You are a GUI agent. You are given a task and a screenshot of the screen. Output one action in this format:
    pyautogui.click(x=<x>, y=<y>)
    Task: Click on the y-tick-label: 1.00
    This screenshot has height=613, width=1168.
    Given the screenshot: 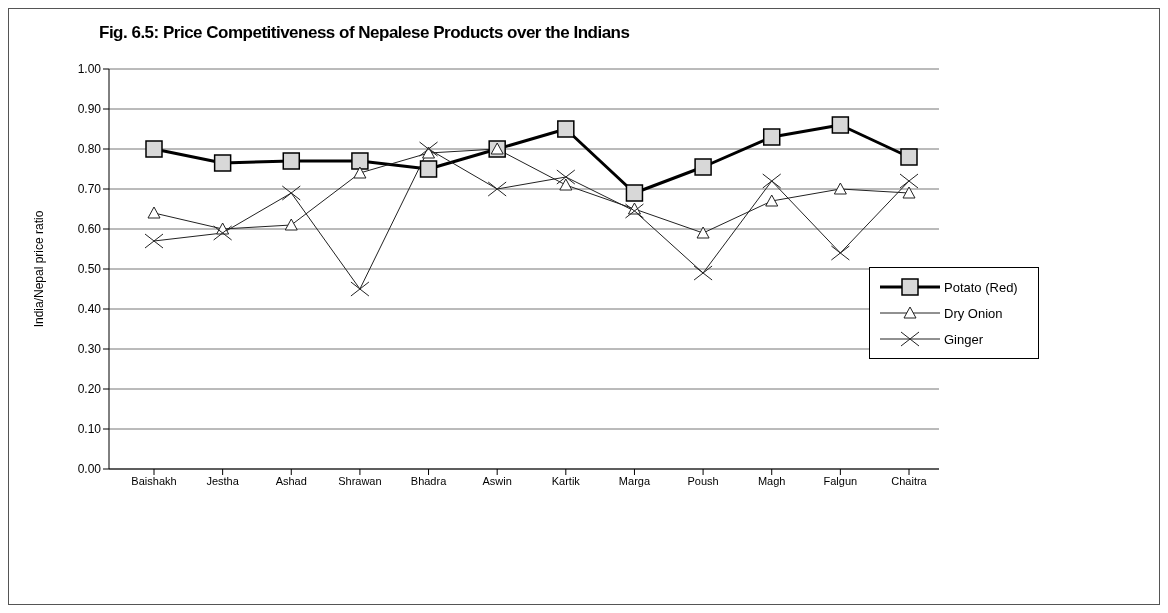 What is the action you would take?
    pyautogui.click(x=89, y=69)
    